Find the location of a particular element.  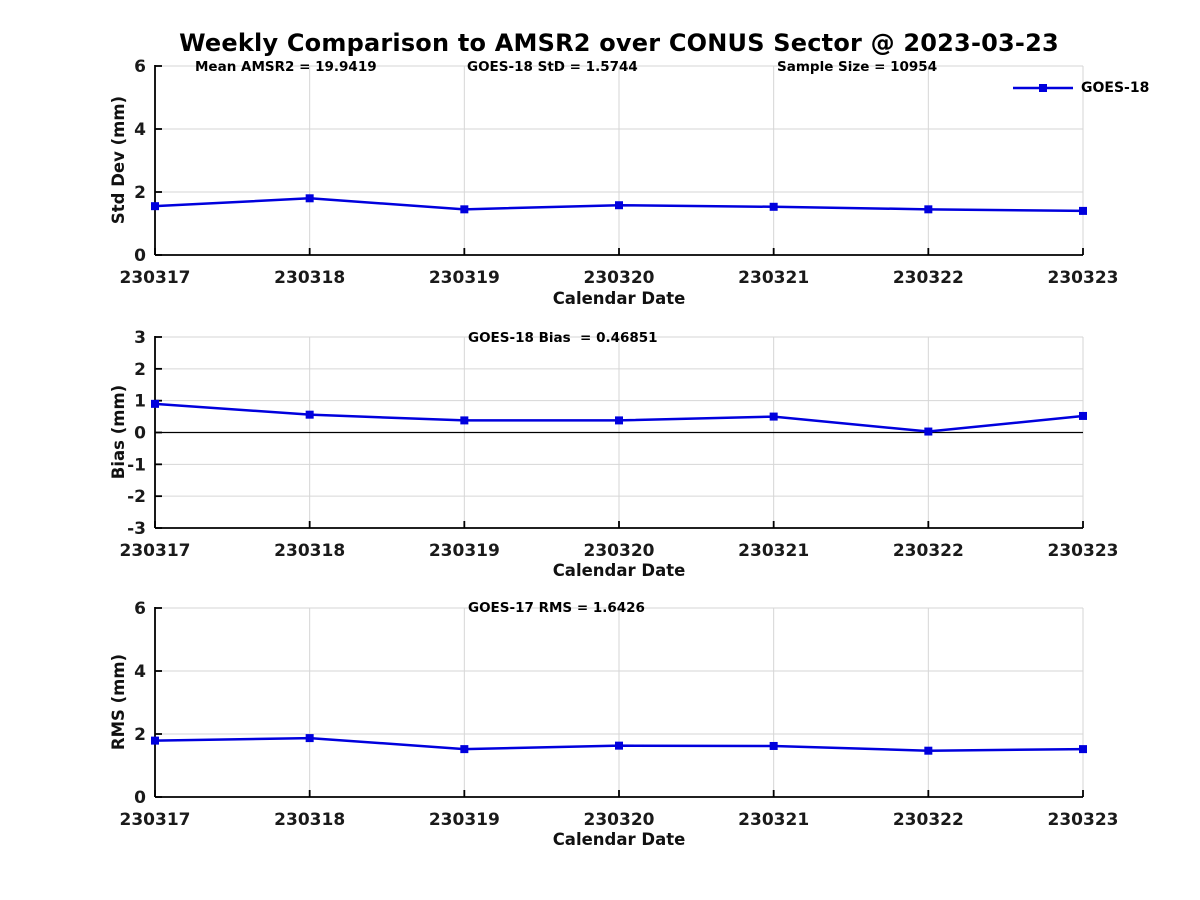

y-axis-label-rms: RMS (mm) is located at coordinates (118, 702).